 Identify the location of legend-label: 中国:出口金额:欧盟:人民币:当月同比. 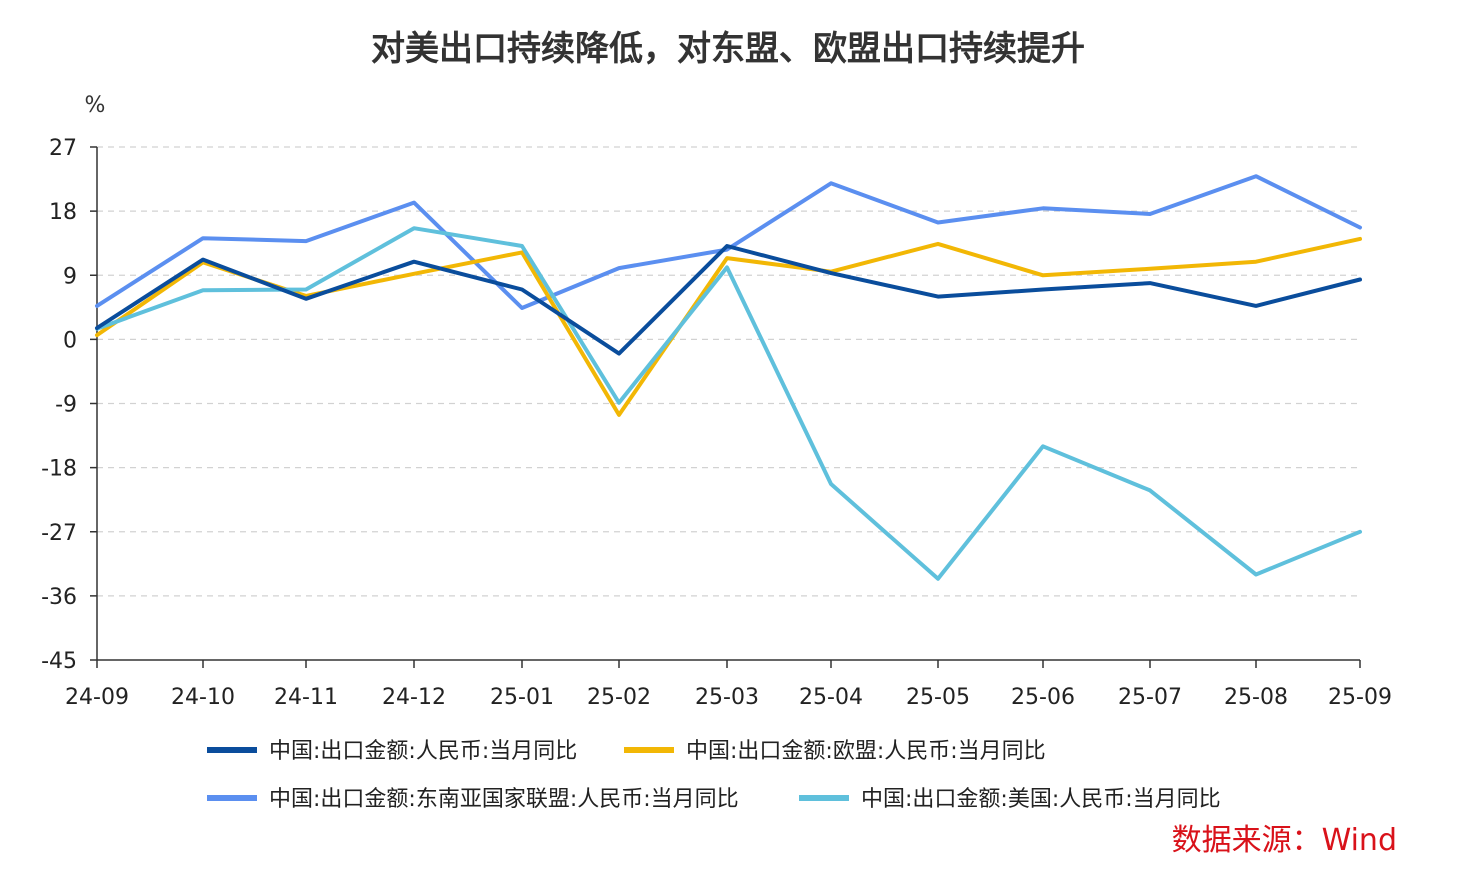
(866, 751).